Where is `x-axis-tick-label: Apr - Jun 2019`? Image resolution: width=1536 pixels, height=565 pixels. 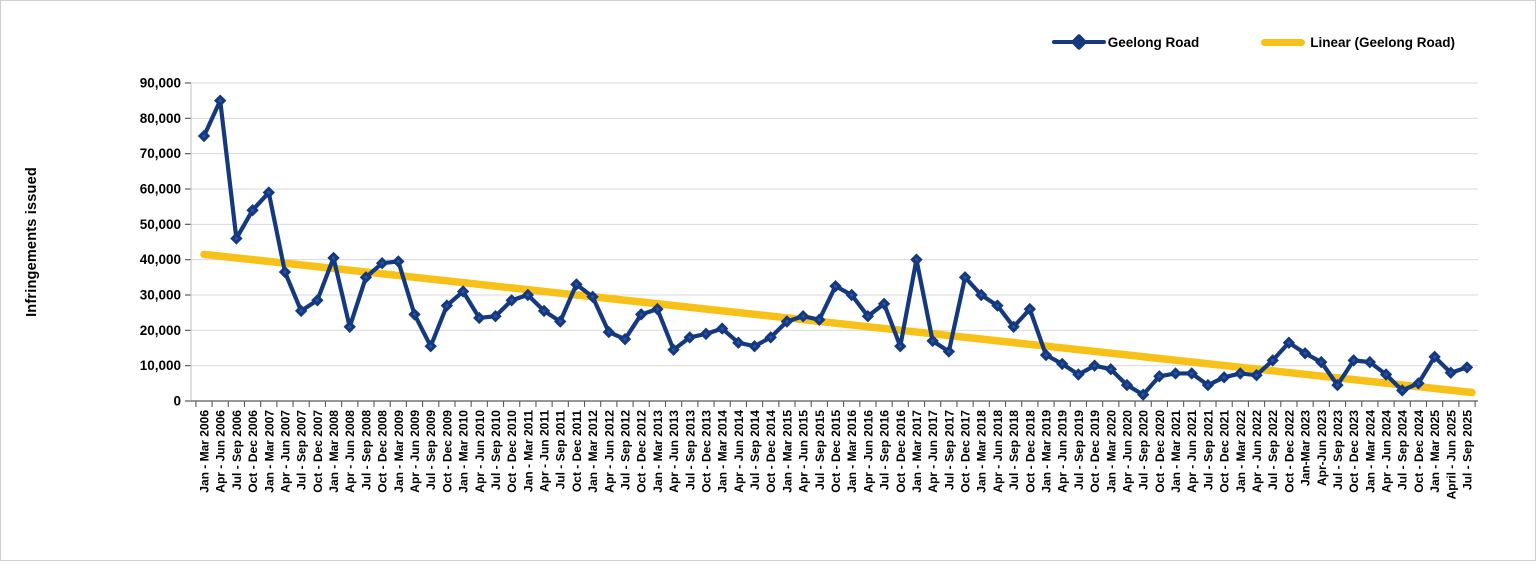 x-axis-tick-label: Apr - Jun 2019 is located at coordinates (1063, 451).